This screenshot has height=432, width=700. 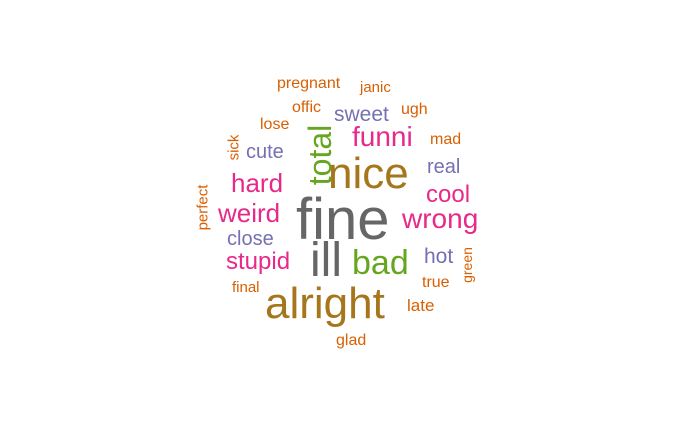 What do you see at coordinates (265, 152) in the screenshot?
I see `word-cute: cute` at bounding box center [265, 152].